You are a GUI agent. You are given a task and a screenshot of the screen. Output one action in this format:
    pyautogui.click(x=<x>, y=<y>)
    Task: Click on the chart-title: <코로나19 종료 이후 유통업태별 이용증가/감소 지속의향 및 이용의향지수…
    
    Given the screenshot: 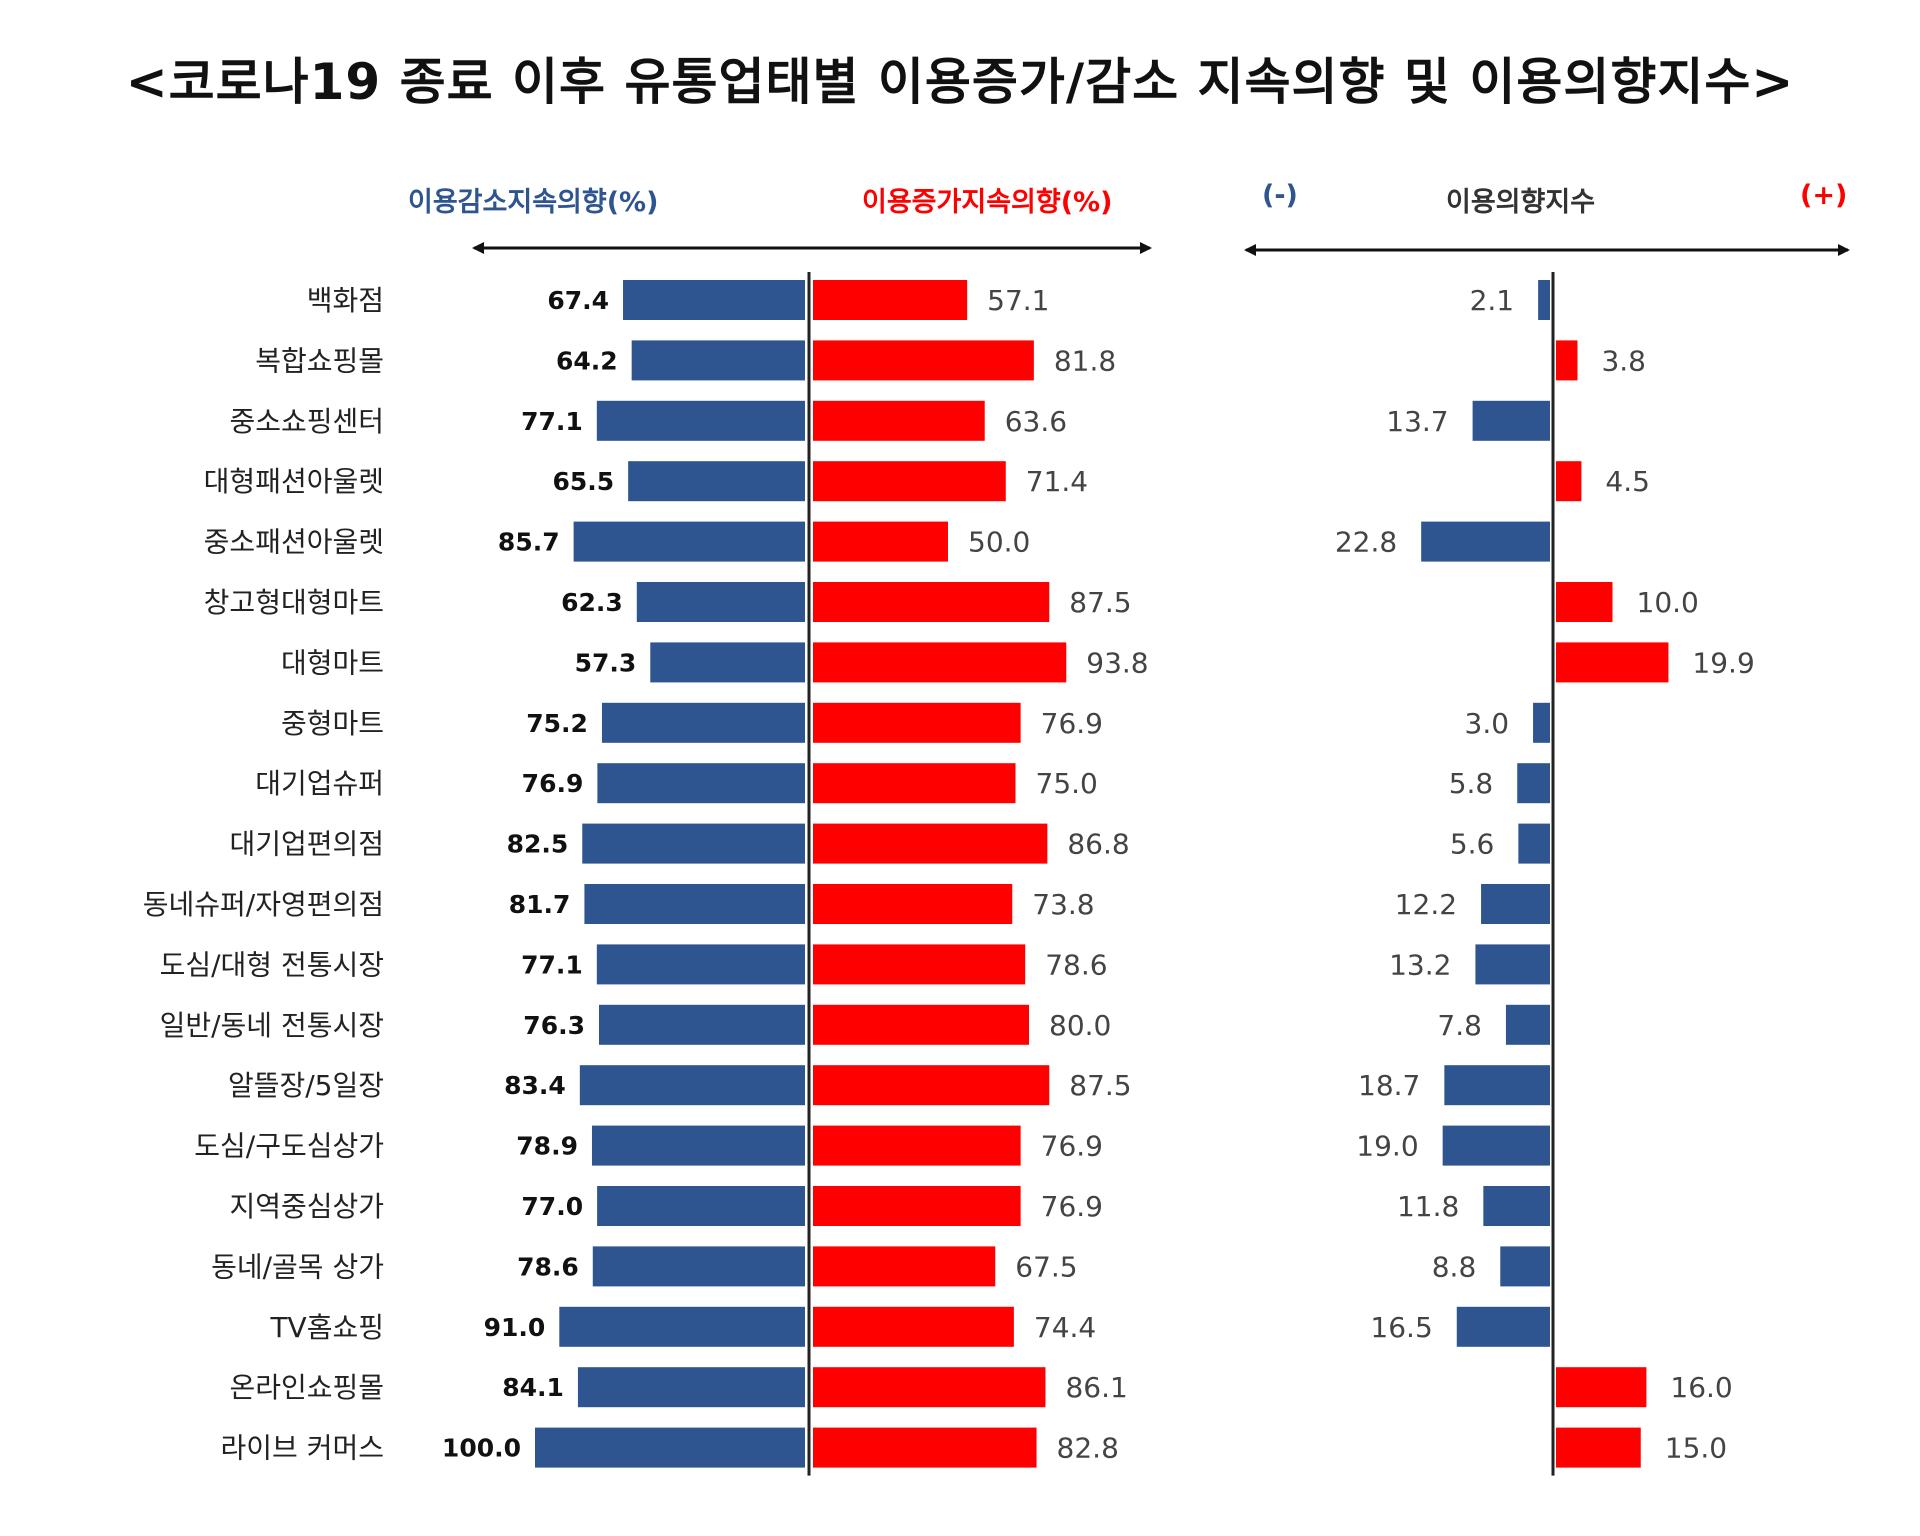 What is the action you would take?
    pyautogui.click(x=960, y=82)
    